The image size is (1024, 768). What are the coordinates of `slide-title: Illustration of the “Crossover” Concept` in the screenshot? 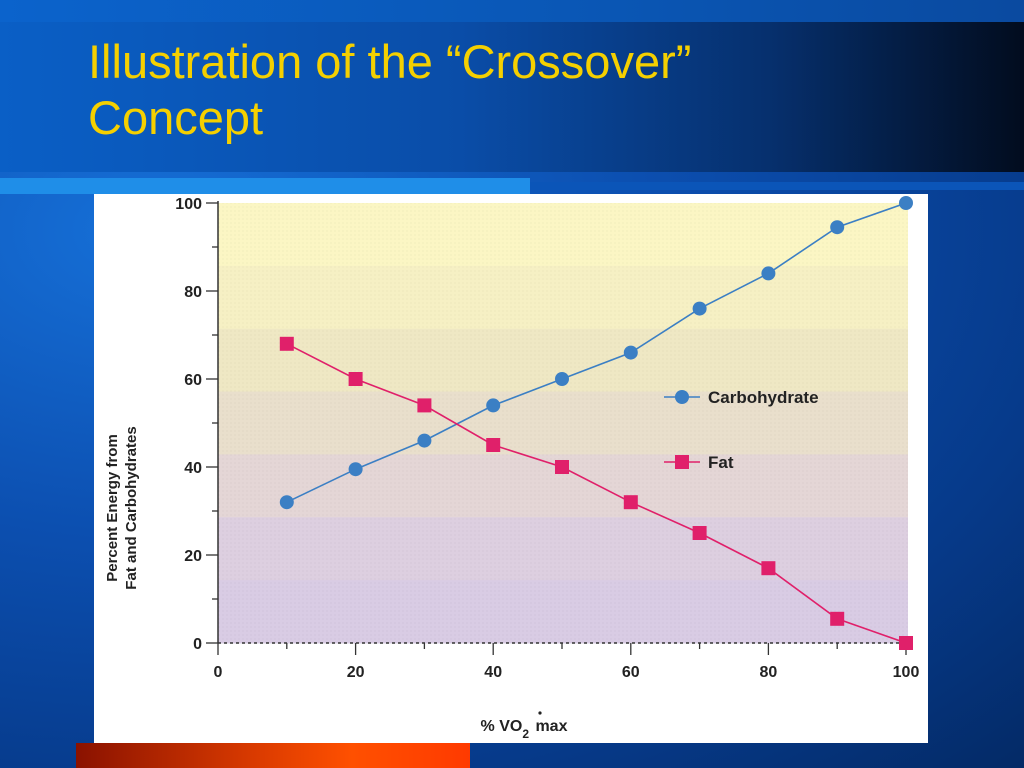 It's located at (528, 90).